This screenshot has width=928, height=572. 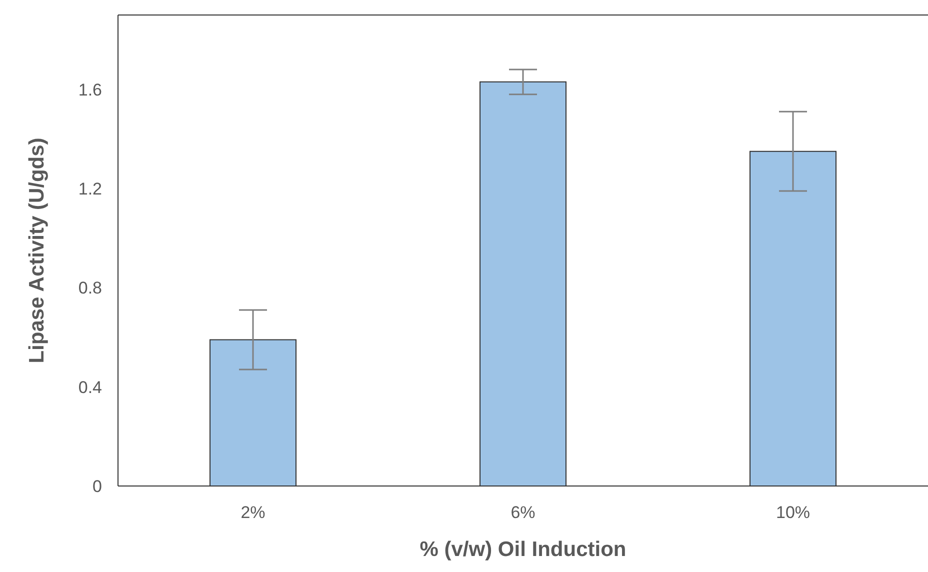 What do you see at coordinates (523, 549) in the screenshot?
I see `x-axis-title: % (v/w) Oil Induction` at bounding box center [523, 549].